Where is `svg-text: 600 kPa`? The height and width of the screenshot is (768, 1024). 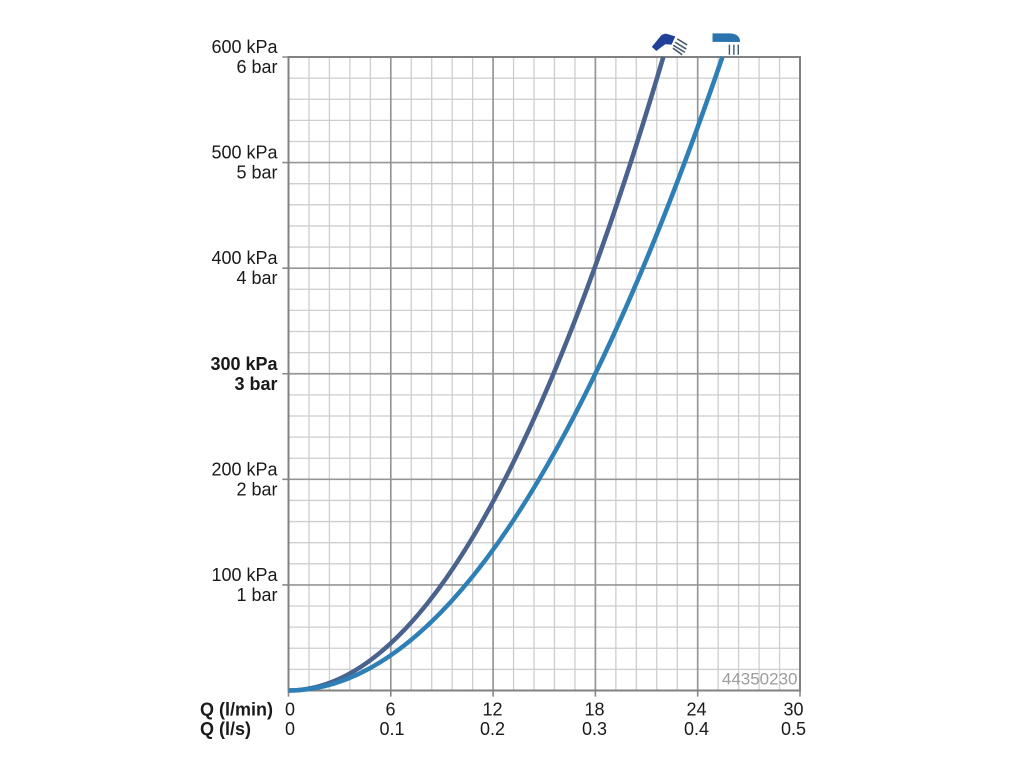 svg-text: 600 kPa is located at coordinates (244, 47).